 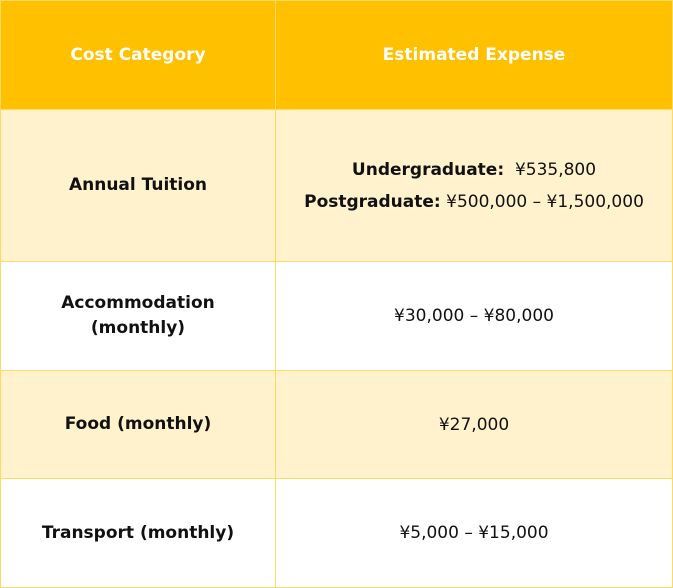 What do you see at coordinates (428, 169) in the screenshot?
I see `expense-label: Undergraduate:` at bounding box center [428, 169].